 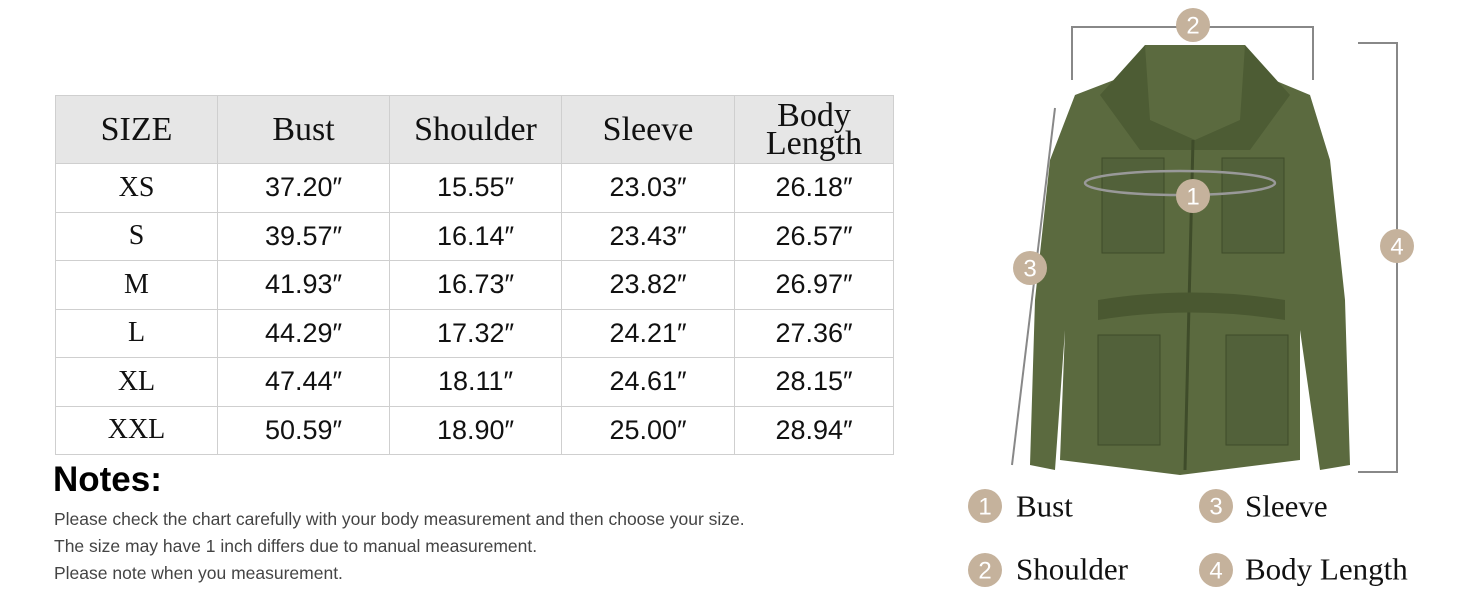 I want to click on value-cell: 28.15″, so click(x=814, y=382).